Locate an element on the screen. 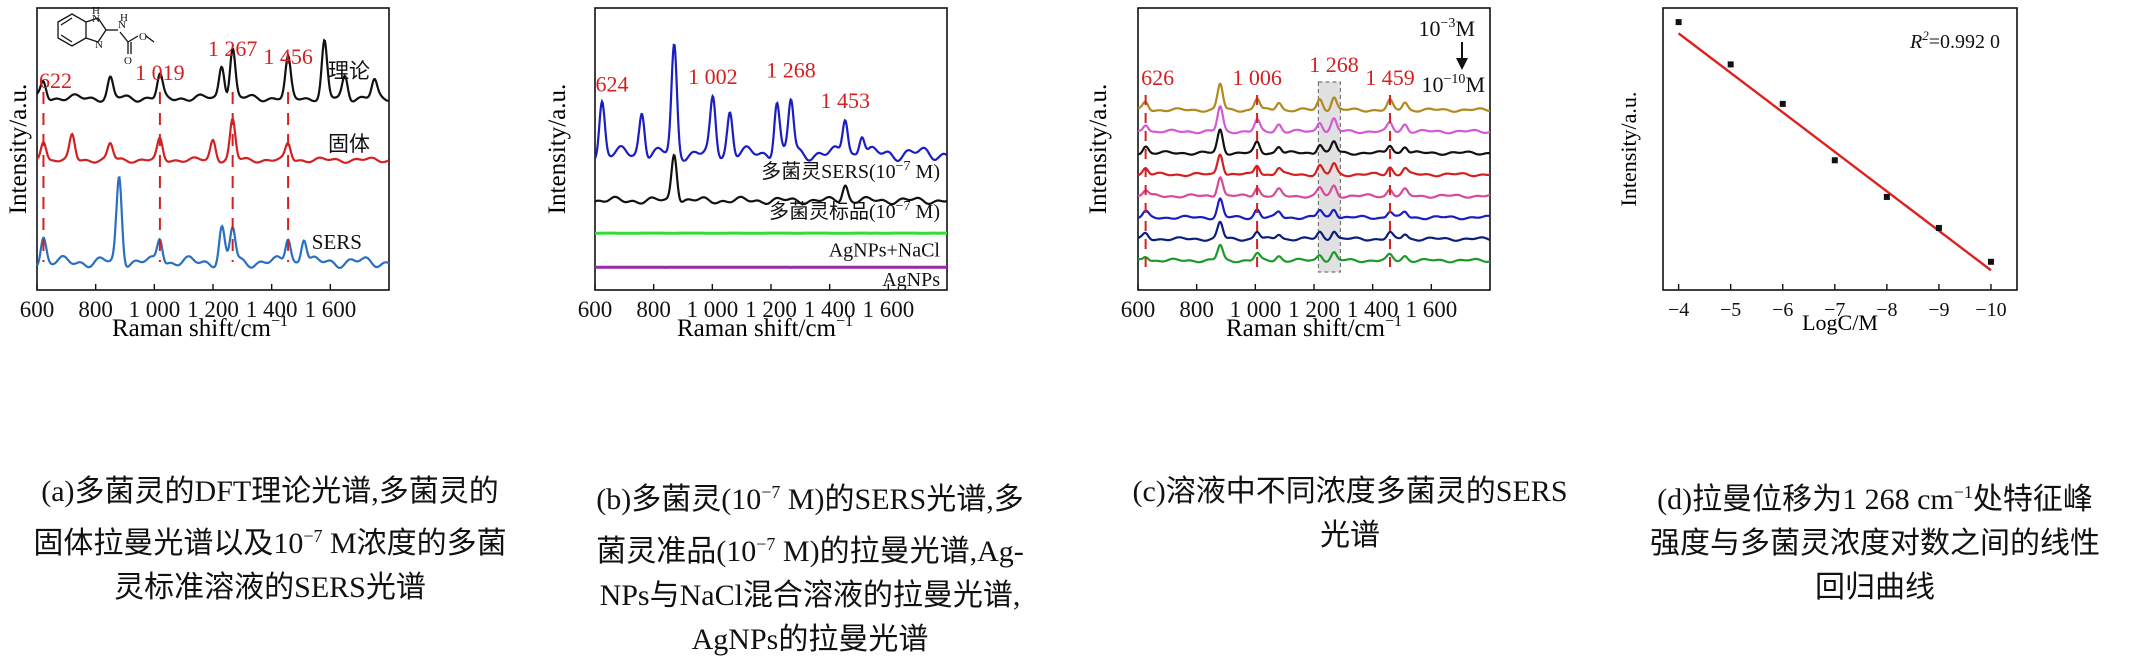 Image resolution: width=2130 pixels, height=662 pixels. series-label: 多菌灵SERS(10−7 M) is located at coordinates (850, 171).